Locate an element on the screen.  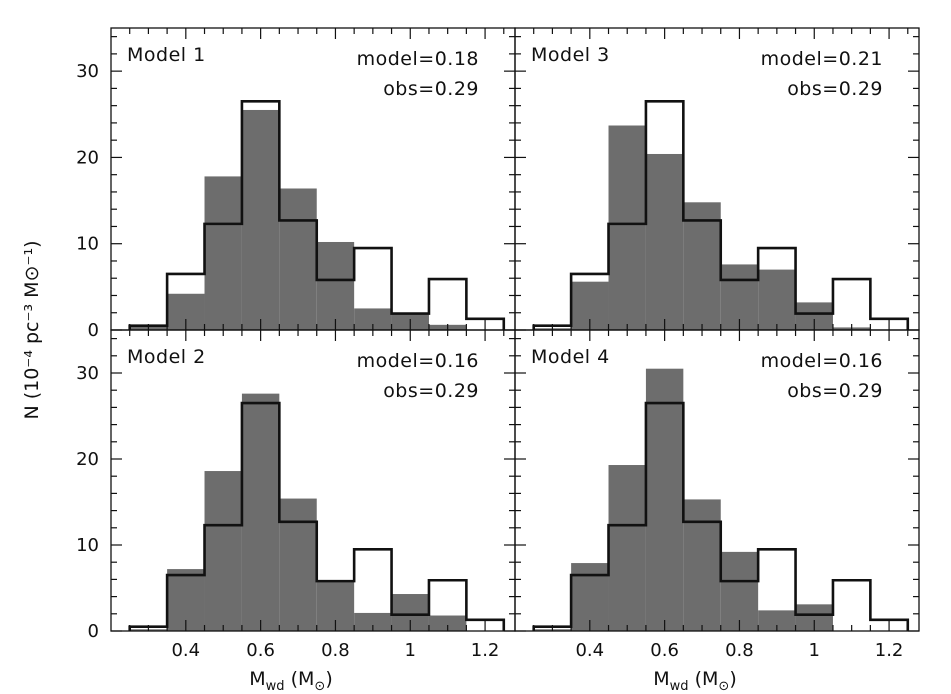
y-axis-label: N (10⁻⁴ pc⁻³ M⊙⁻¹) is located at coordinates (32, 329).